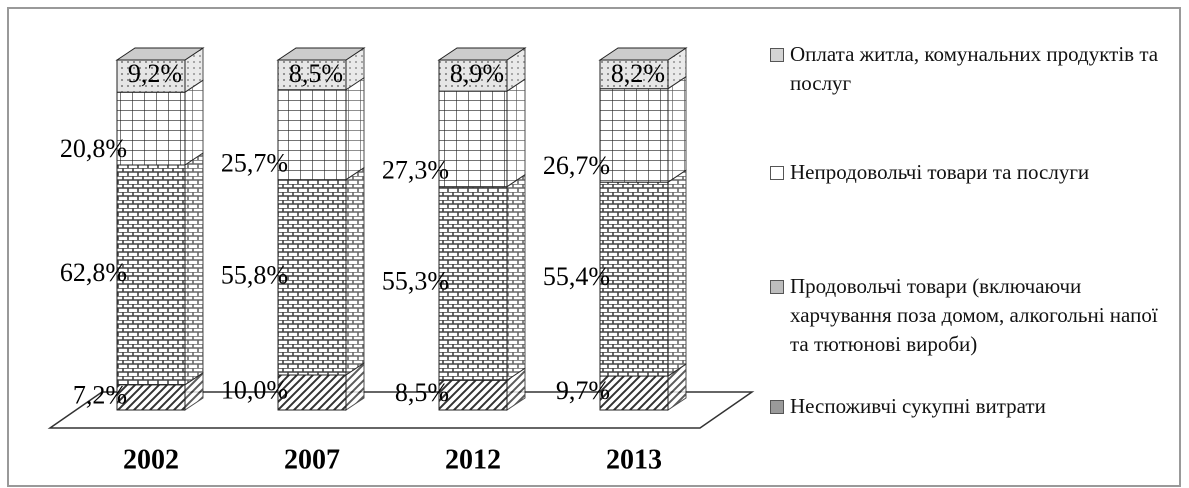 Image resolution: width=1189 pixels, height=488 pixels. Describe the element at coordinates (473, 459) in the screenshot. I see `x-tick-label: 2012` at that location.